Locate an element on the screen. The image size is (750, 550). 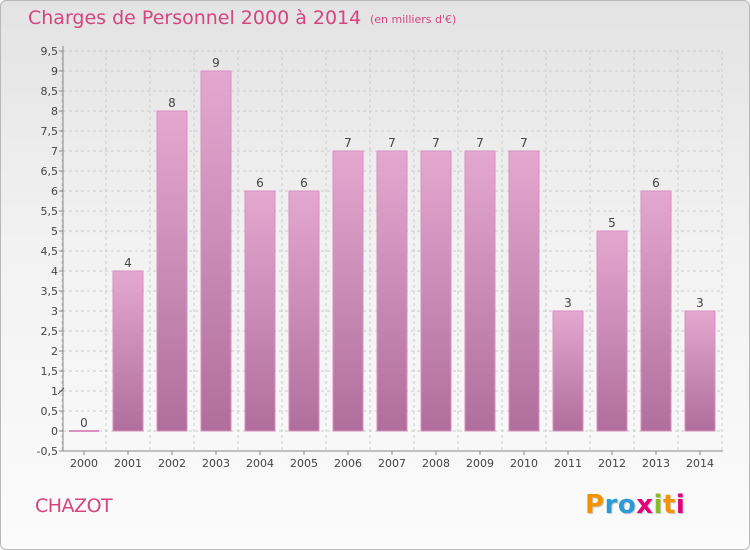
y-tick-label: -0,5 is located at coordinates (47, 451).